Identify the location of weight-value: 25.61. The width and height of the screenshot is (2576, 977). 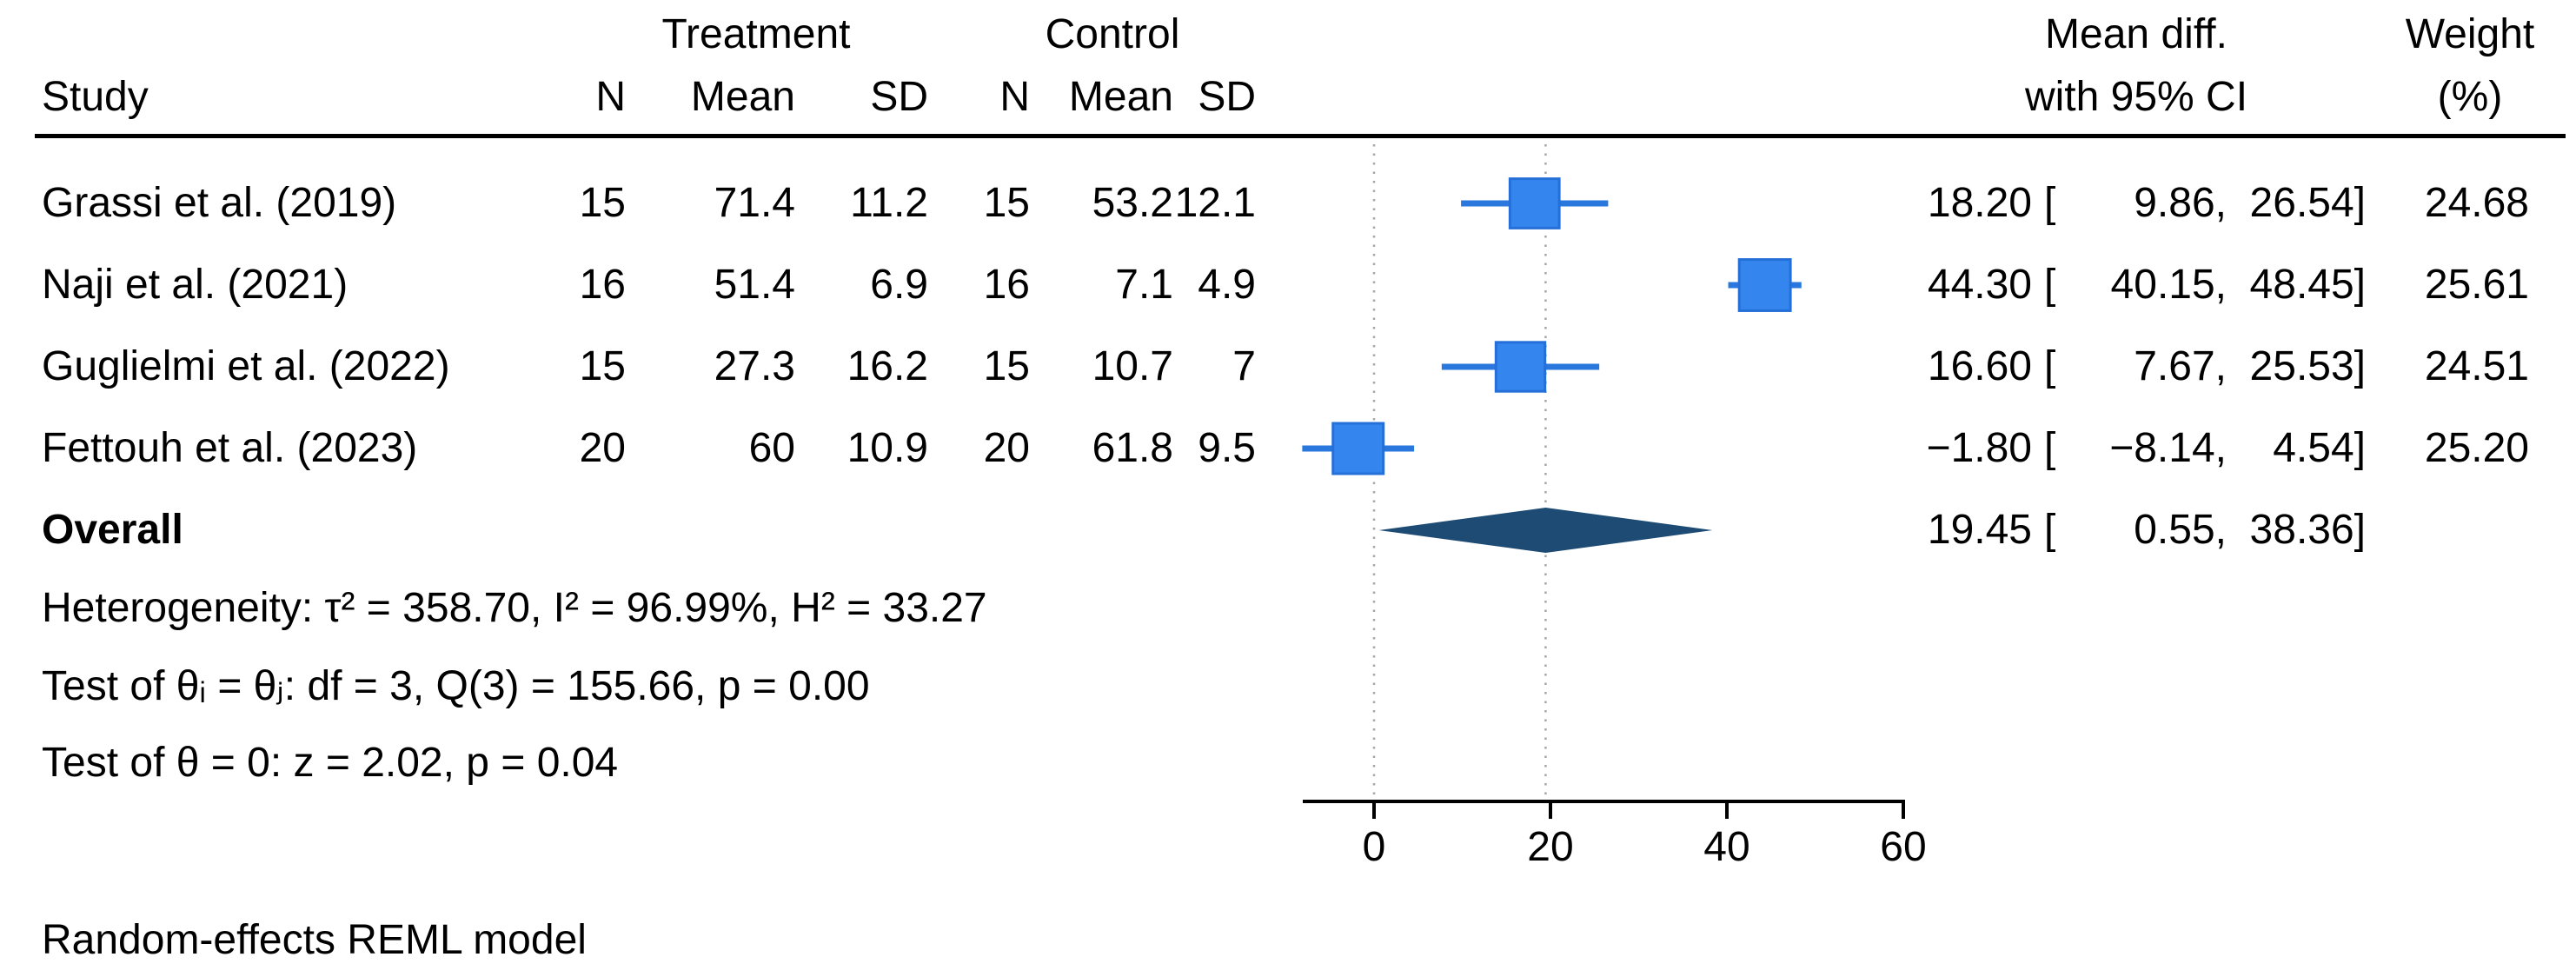
(2476, 285).